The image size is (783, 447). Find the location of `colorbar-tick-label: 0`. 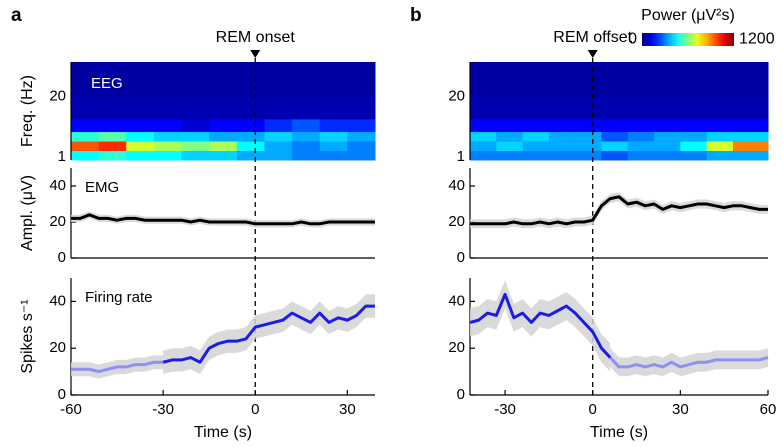

colorbar-tick-label: 0 is located at coordinates (632, 39).